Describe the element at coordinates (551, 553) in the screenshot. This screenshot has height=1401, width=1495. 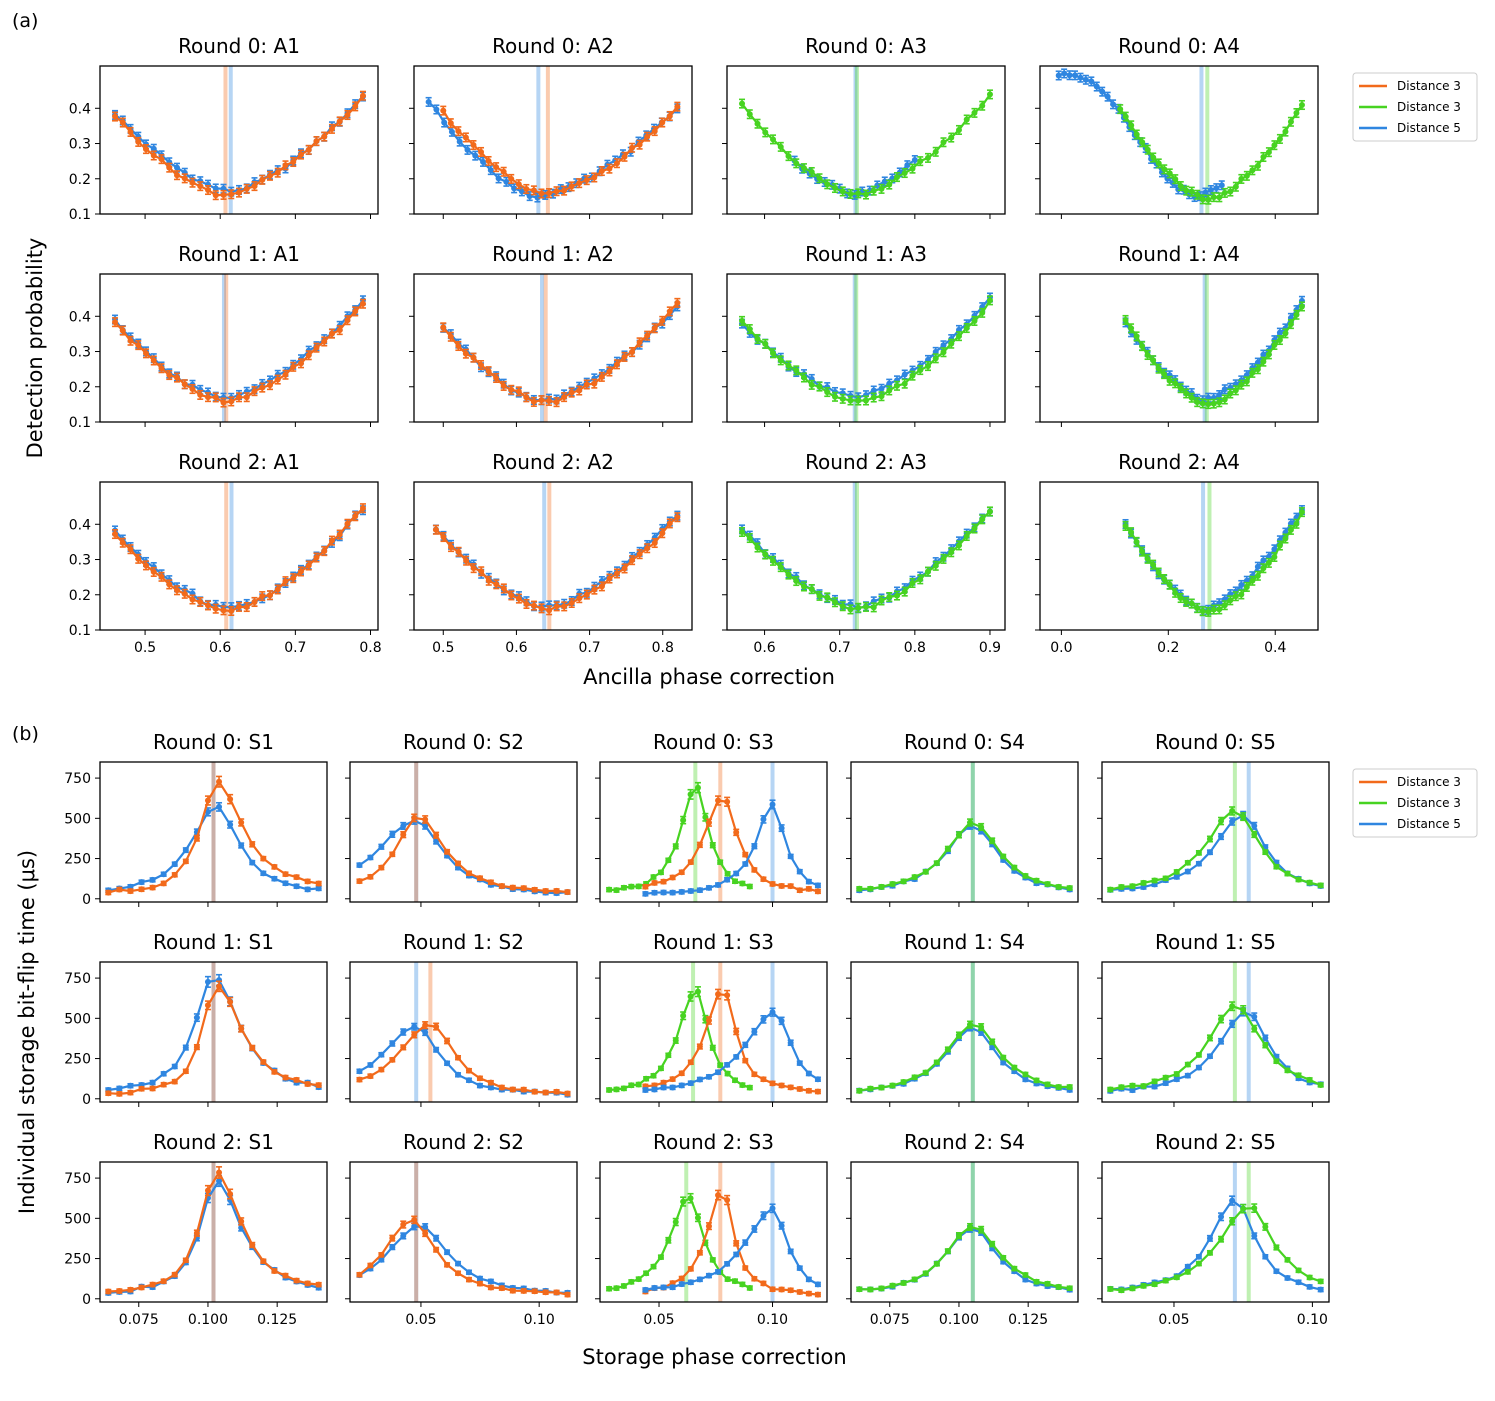
I see `panel-a-9: Round 2: A2 0.5 0.6 0.7 0.8` at that location.